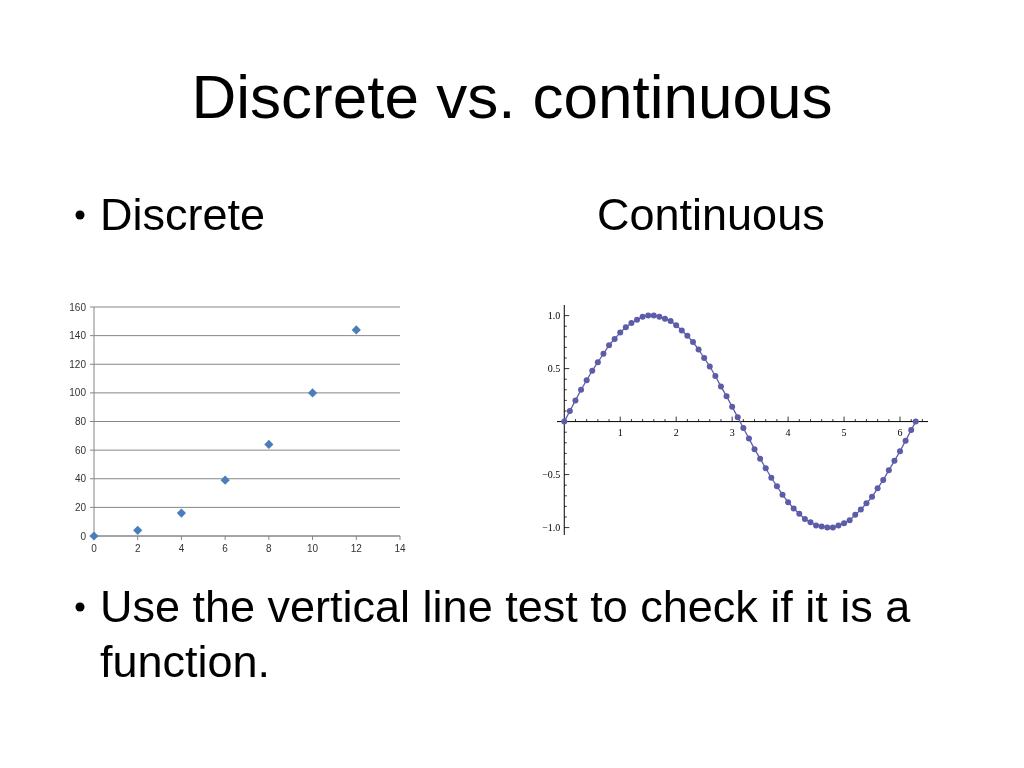  I want to click on y-tick-label: 0, so click(83, 536).